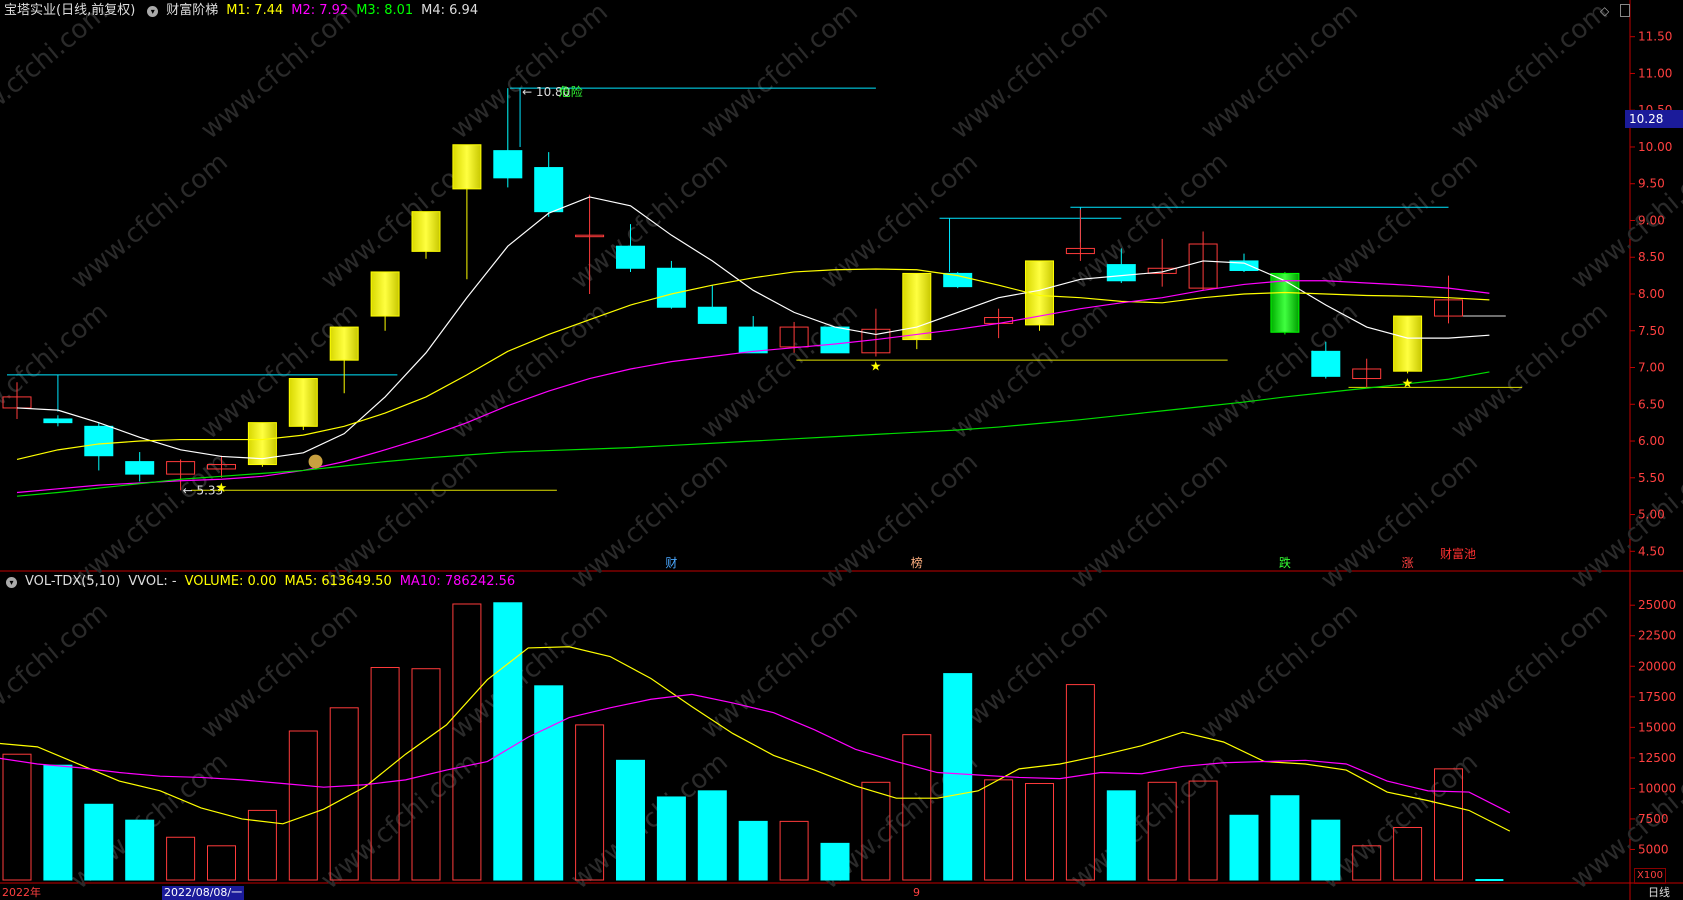 The height and width of the screenshot is (900, 1683). Describe the element at coordinates (1651, 184) in the screenshot. I see `price-tick-label: 9.50` at that location.